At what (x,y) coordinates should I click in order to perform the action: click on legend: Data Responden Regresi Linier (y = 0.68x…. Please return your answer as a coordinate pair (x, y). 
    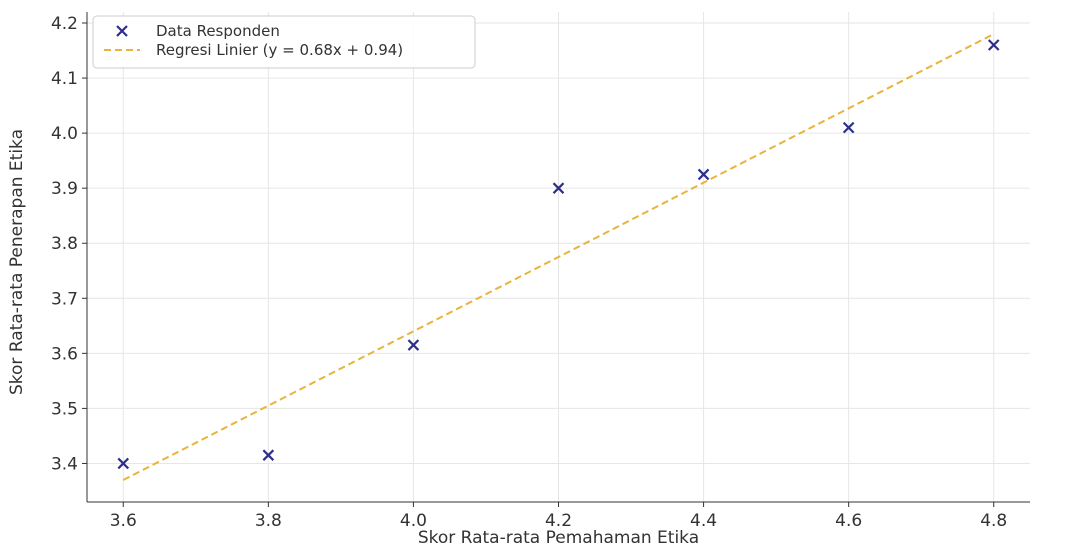
    Looking at the image, I should click on (284, 42).